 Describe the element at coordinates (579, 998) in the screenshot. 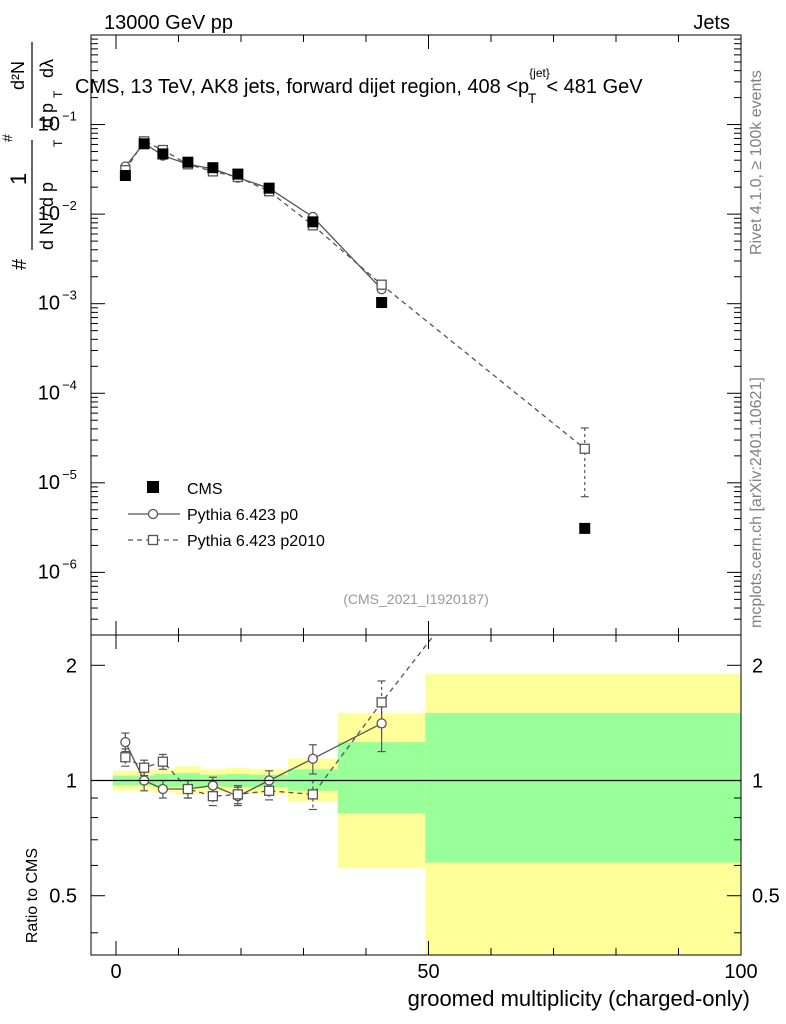

I see `x-axis-label: groomed multiplicity (charged-only)` at that location.